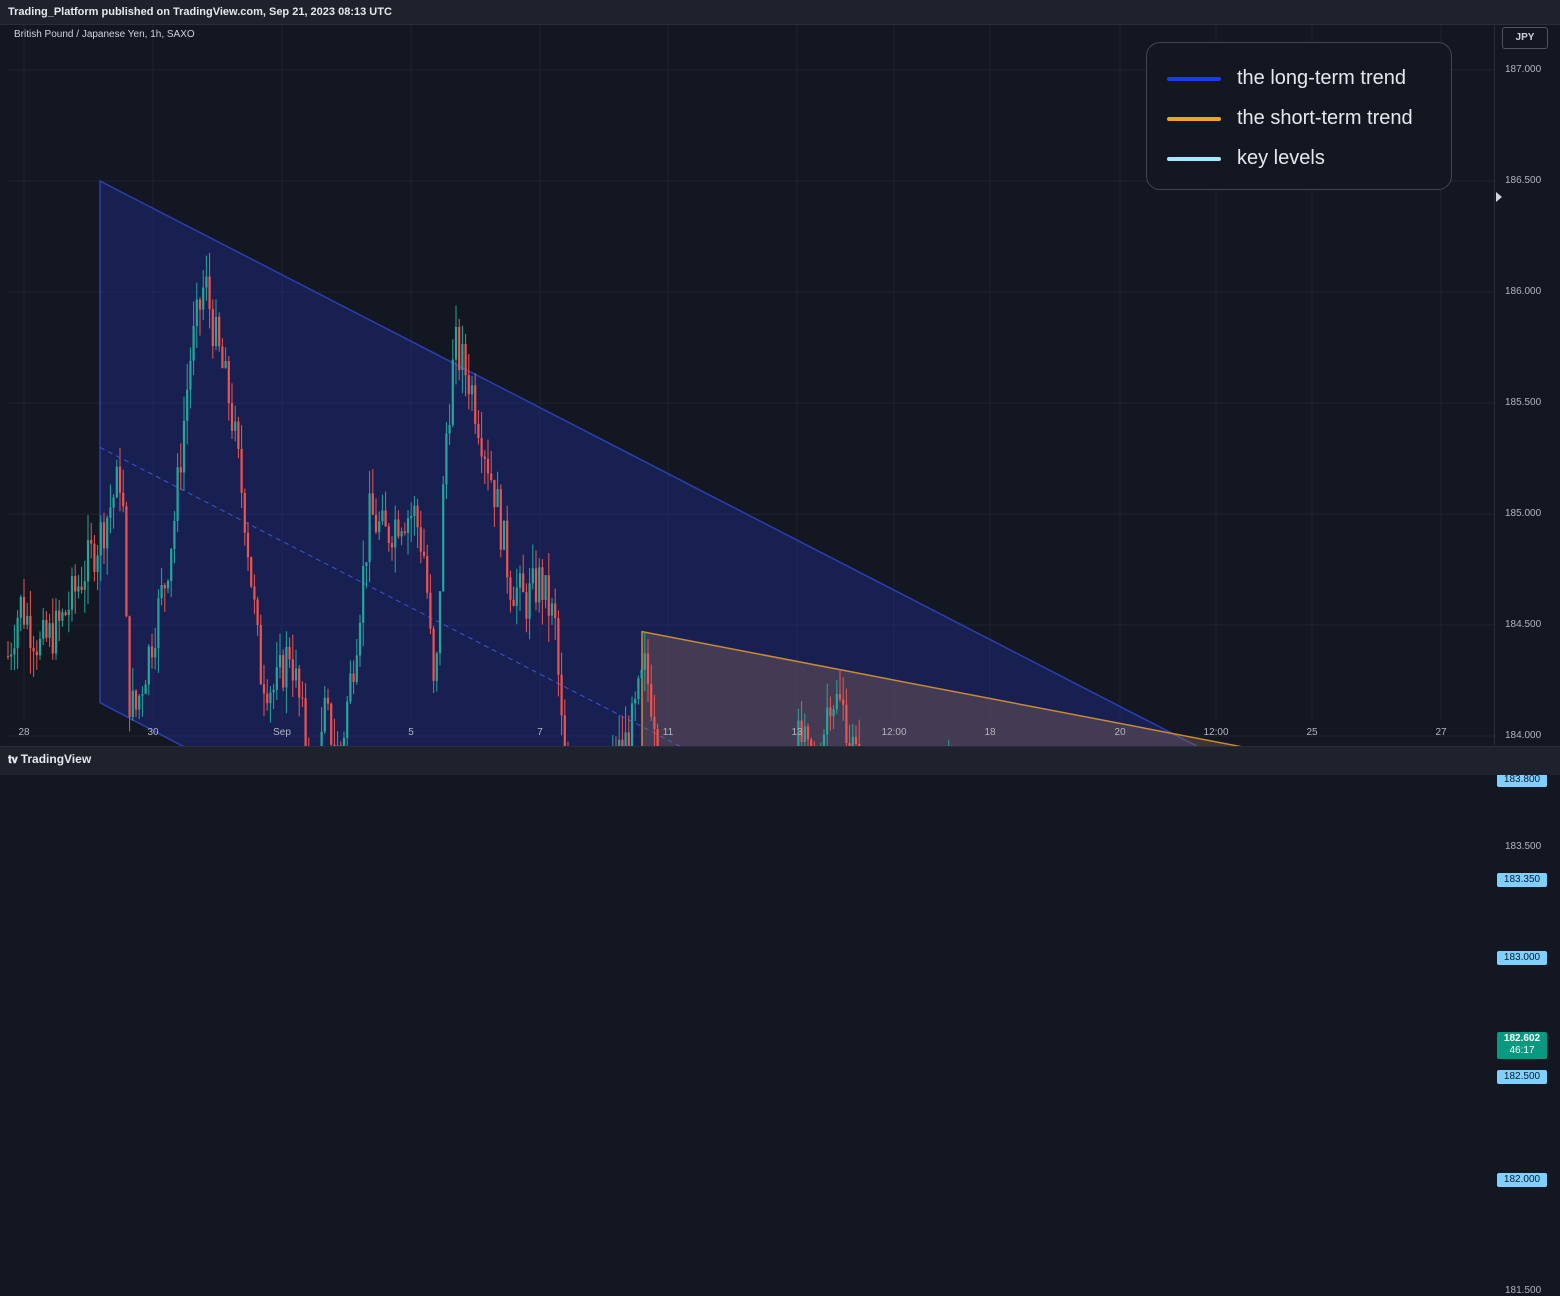  I want to click on currency-button: JPY, so click(1525, 38).